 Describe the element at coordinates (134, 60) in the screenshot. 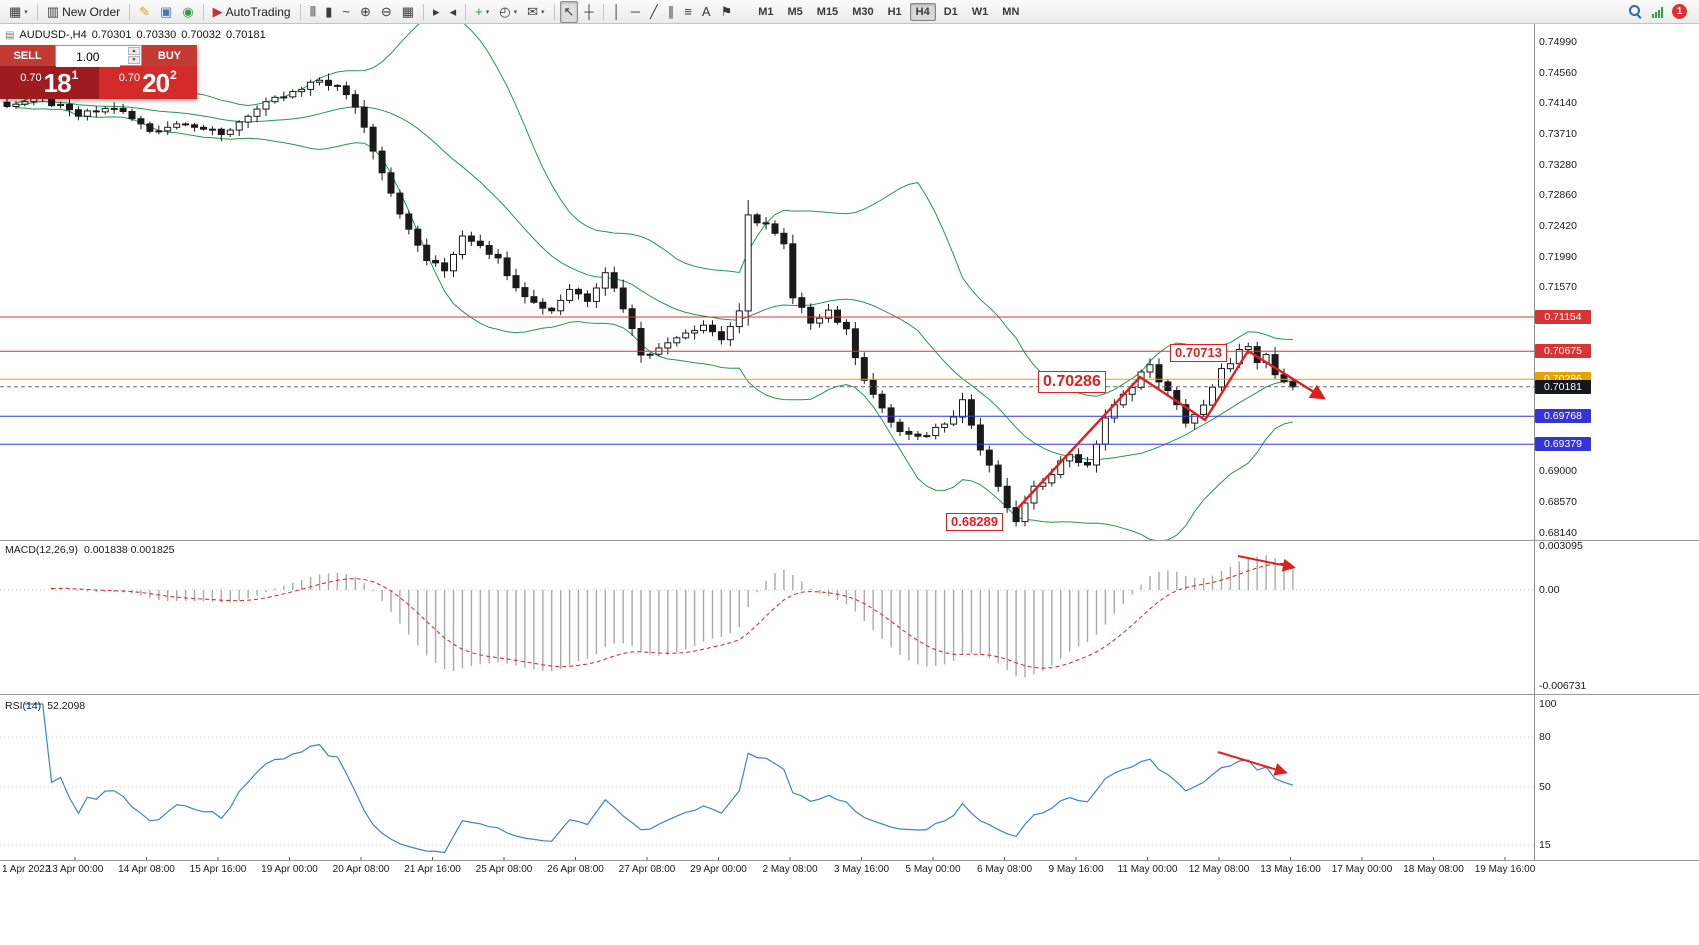

I see `volume-down-button: ▼` at that location.